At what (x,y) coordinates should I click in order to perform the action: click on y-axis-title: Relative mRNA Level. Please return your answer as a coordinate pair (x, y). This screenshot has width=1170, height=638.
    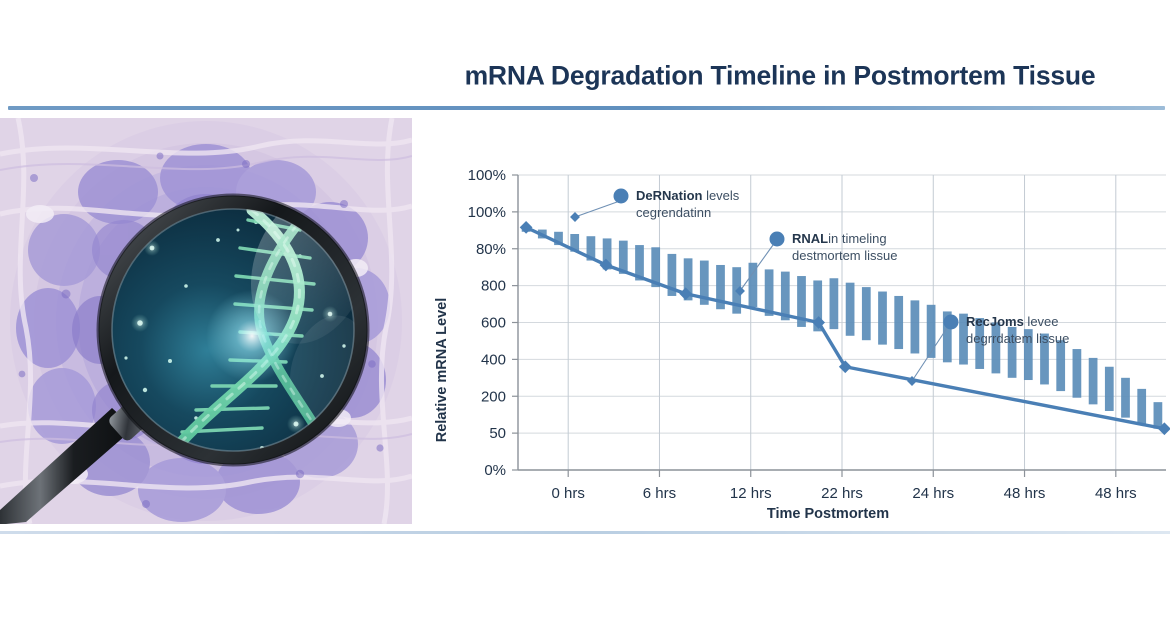
    Looking at the image, I should click on (442, 370).